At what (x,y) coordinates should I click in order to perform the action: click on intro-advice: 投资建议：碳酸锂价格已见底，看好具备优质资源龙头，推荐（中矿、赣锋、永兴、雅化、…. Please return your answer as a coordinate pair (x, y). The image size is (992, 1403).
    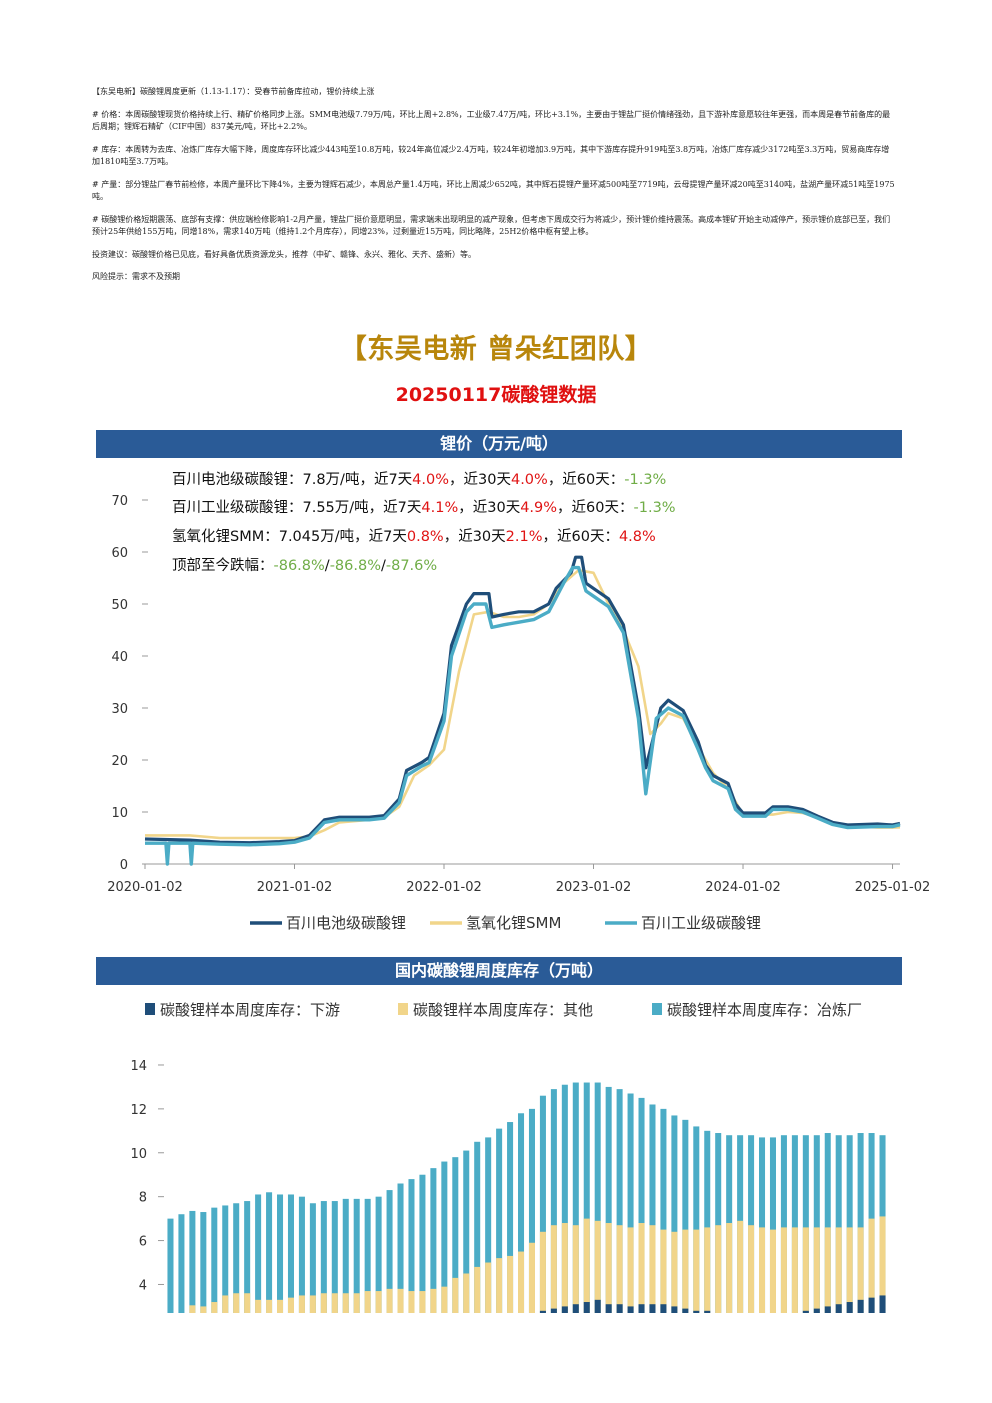
    Looking at the image, I should click on (284, 254).